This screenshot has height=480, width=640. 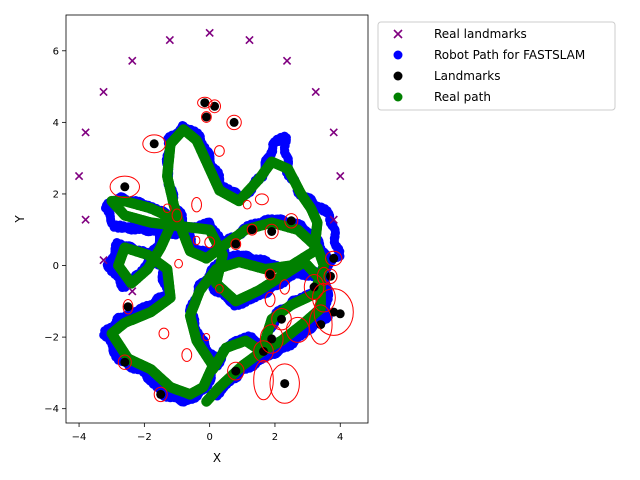 I want to click on y-tick-label: 6, so click(x=56, y=51).